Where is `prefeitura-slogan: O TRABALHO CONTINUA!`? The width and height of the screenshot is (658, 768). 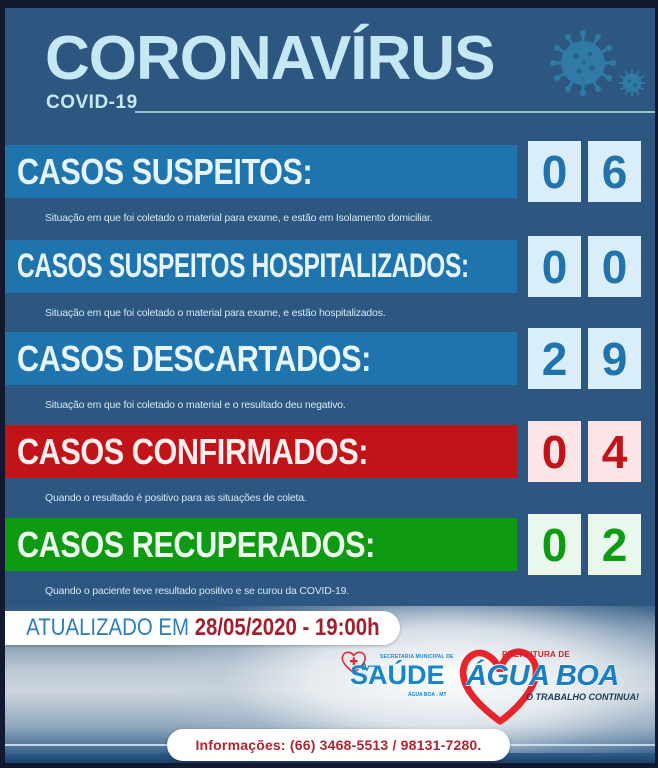 prefeitura-slogan: O TRABALHO CONTINUA! is located at coordinates (582, 697).